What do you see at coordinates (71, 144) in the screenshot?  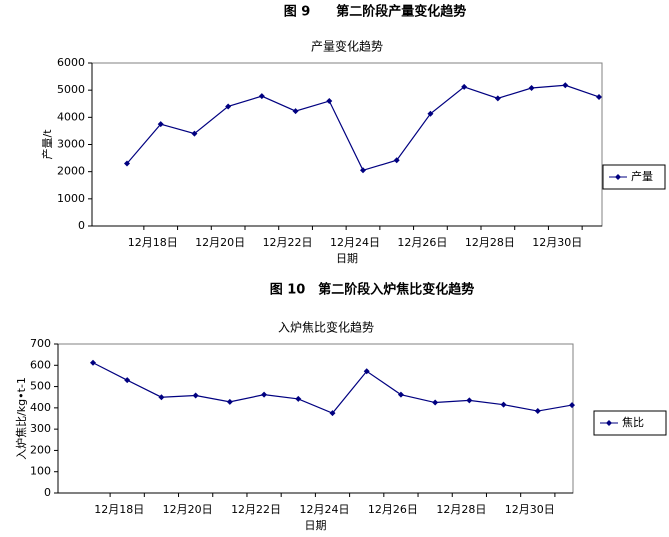 I see `y-tick-label: 3000` at bounding box center [71, 144].